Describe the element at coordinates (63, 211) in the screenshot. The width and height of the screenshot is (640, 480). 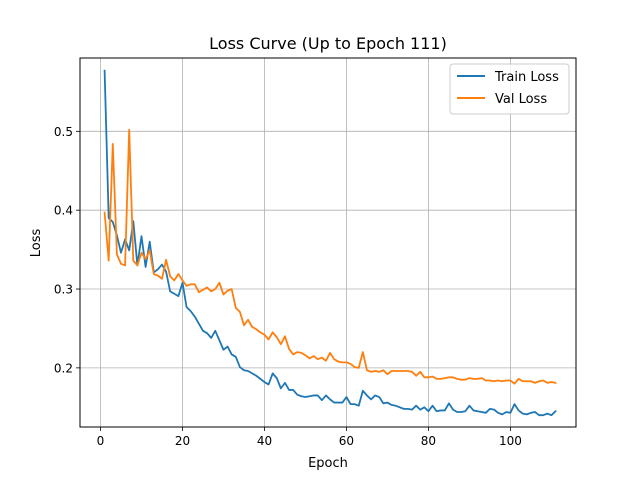
I see `y-tick-label: 0.4` at that location.